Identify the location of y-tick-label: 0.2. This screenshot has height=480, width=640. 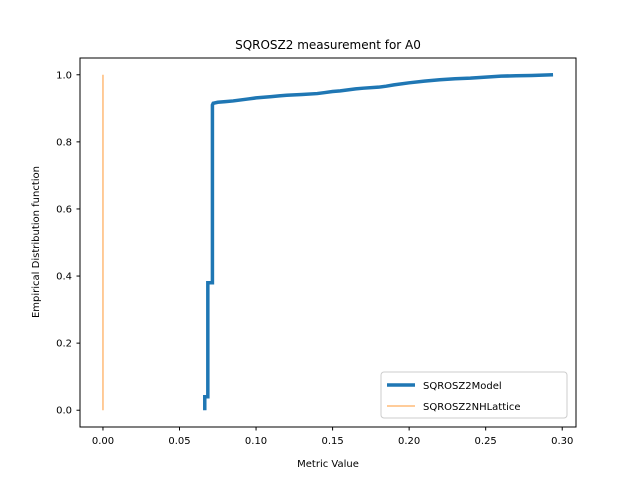
(64, 344).